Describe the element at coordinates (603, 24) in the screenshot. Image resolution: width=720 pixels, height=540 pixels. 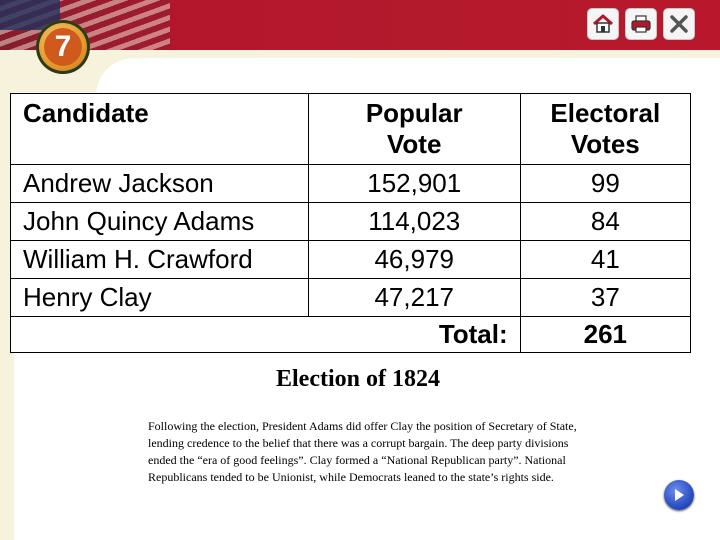
I see `home-icon` at that location.